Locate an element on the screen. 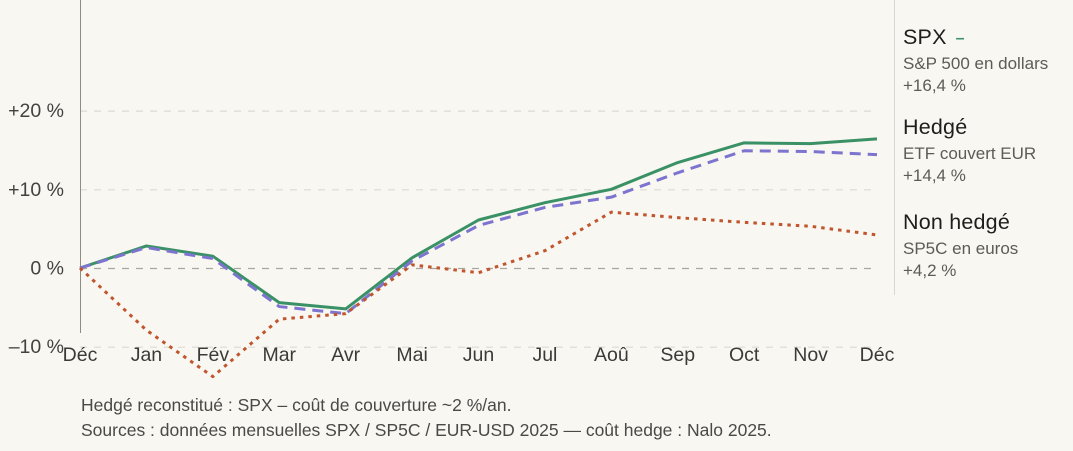 The image size is (1073, 451). legend-separator-line is located at coordinates (894, 147).